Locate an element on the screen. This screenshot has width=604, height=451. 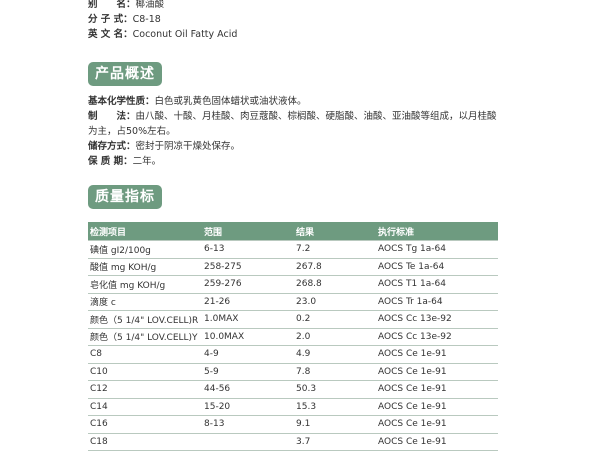
table-cell: 4.9 is located at coordinates (335, 354).